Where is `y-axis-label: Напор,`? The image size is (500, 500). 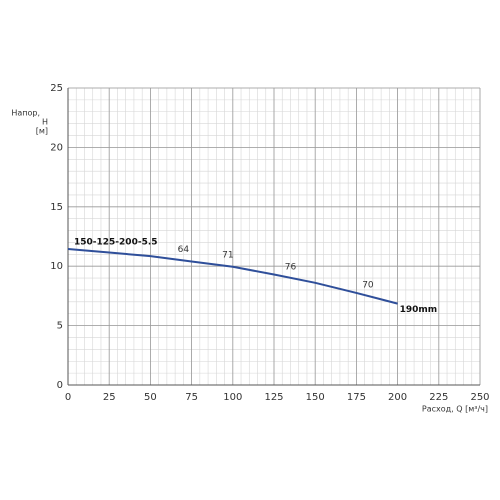
y-axis-label: Напор, is located at coordinates (25, 113).